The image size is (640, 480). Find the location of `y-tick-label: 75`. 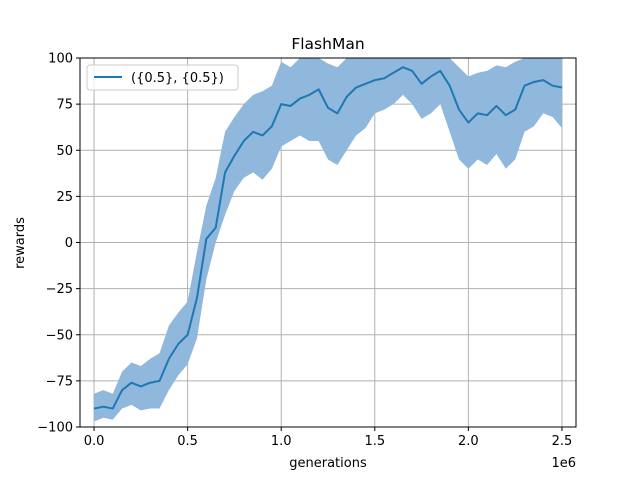

y-tick-label: 75 is located at coordinates (64, 105).